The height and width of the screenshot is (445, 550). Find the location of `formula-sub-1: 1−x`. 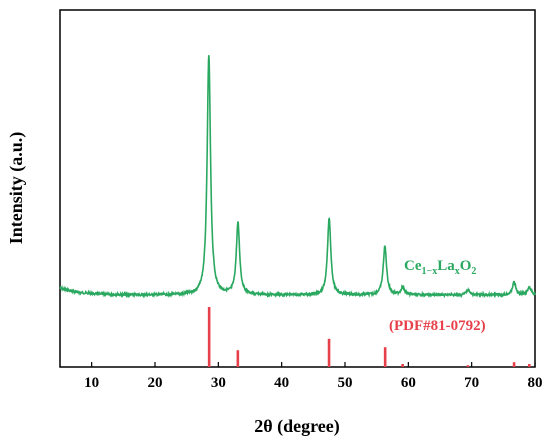

formula-sub-1: 1−x is located at coordinates (430, 271).